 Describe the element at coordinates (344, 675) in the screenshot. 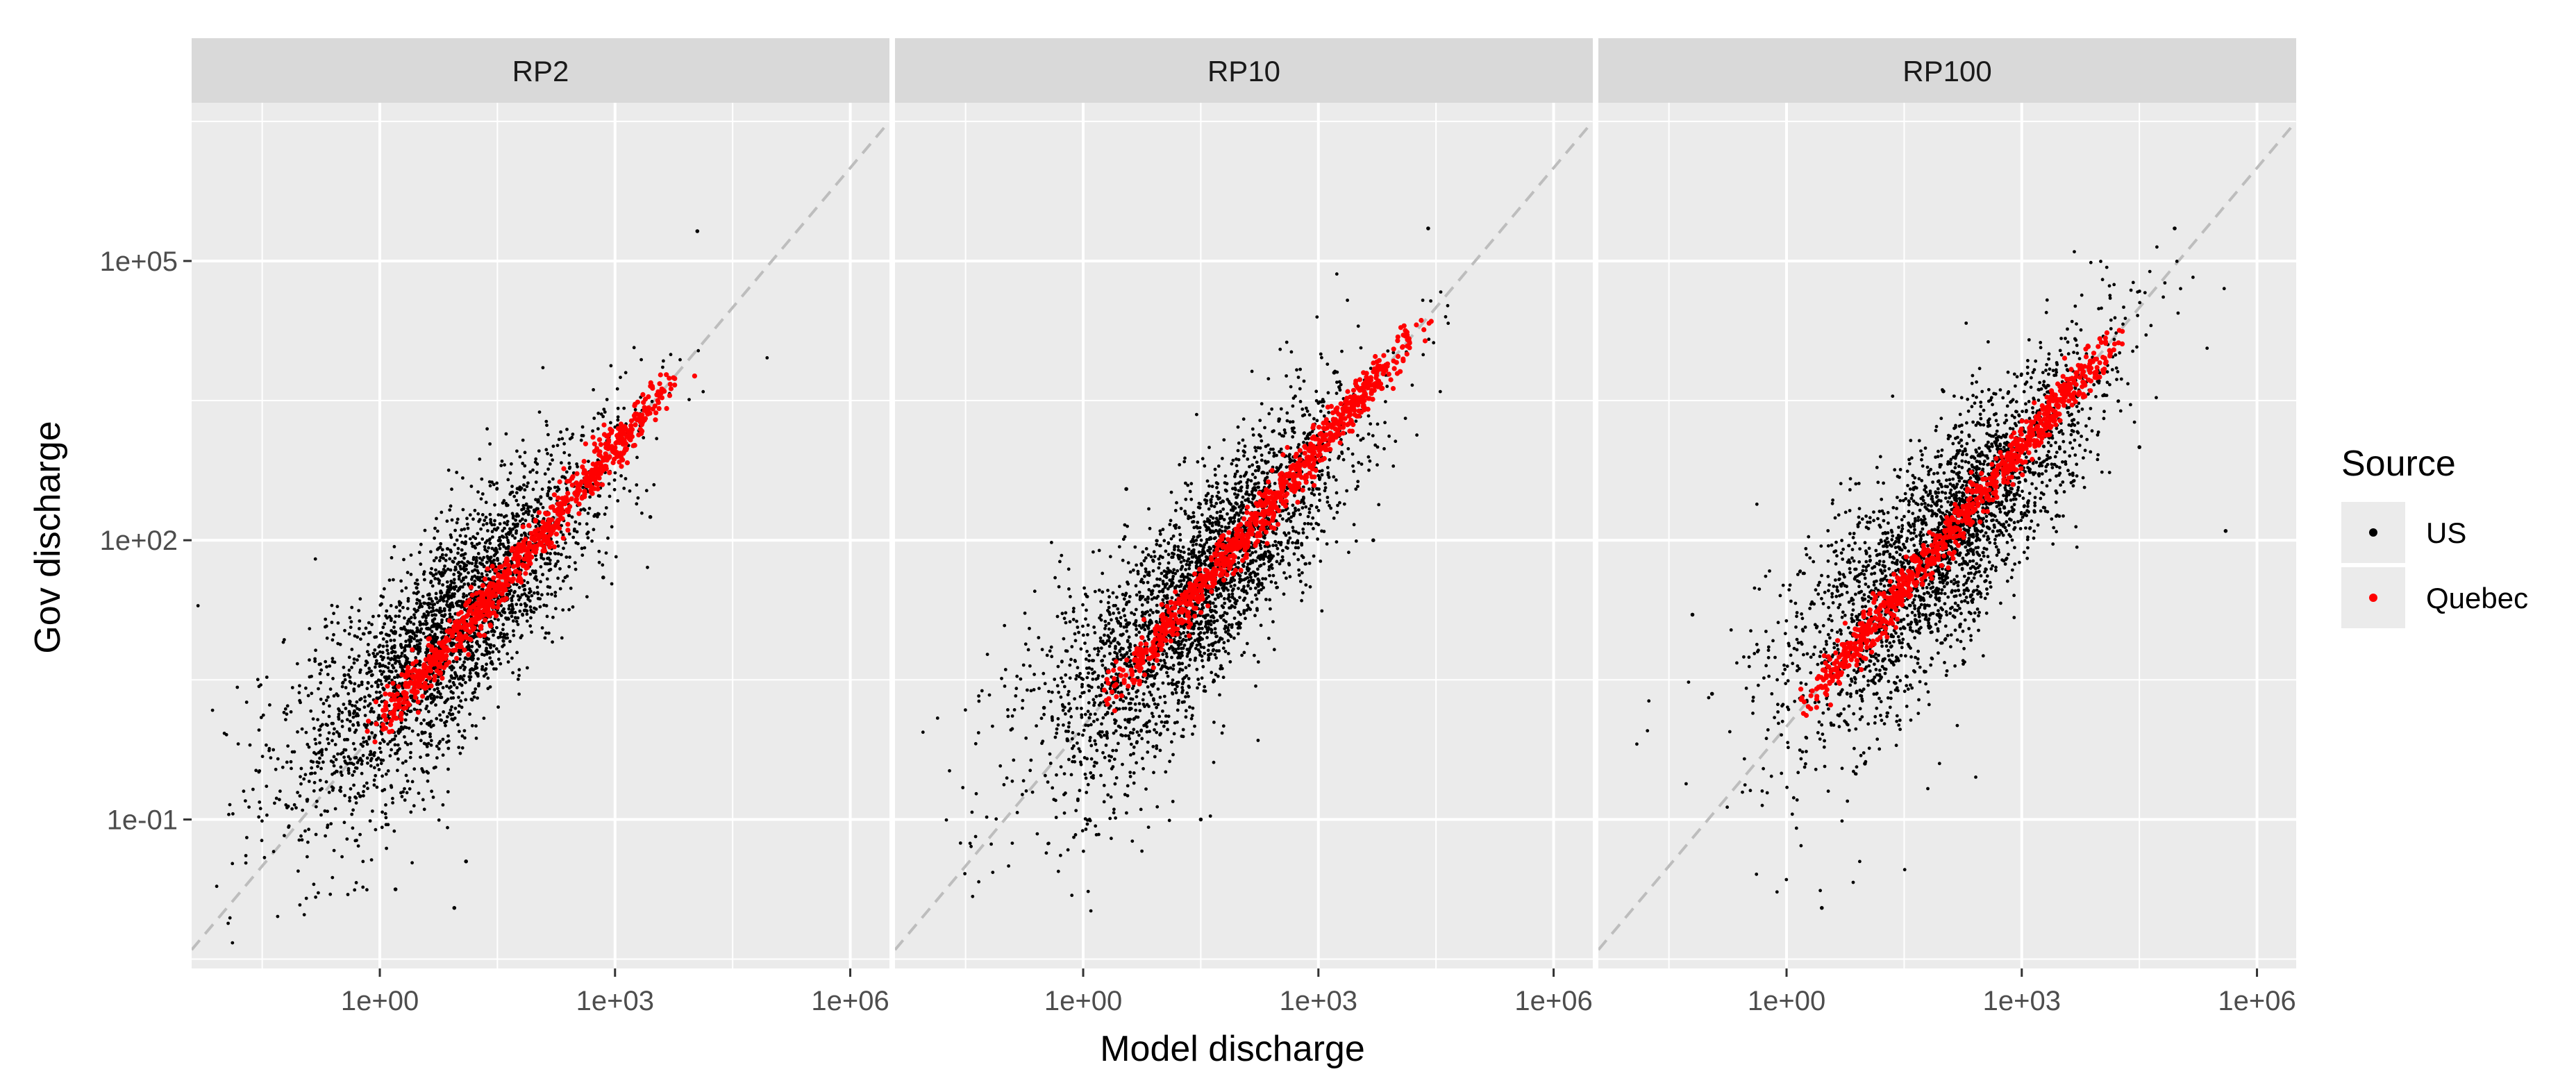

I see `point-outlier` at that location.